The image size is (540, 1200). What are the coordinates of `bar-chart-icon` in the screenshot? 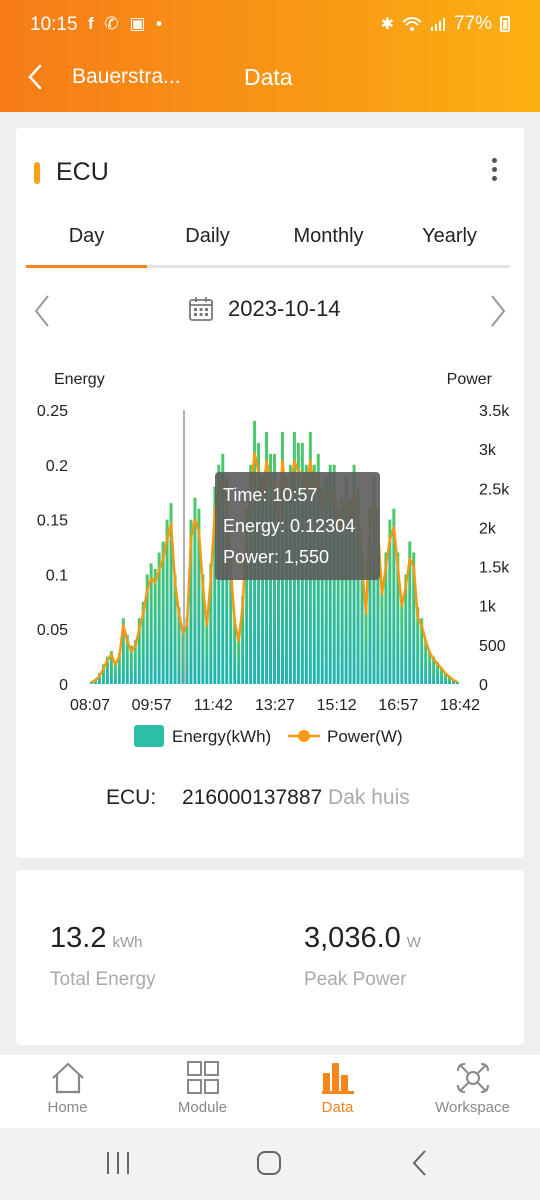 It's located at (337, 1078).